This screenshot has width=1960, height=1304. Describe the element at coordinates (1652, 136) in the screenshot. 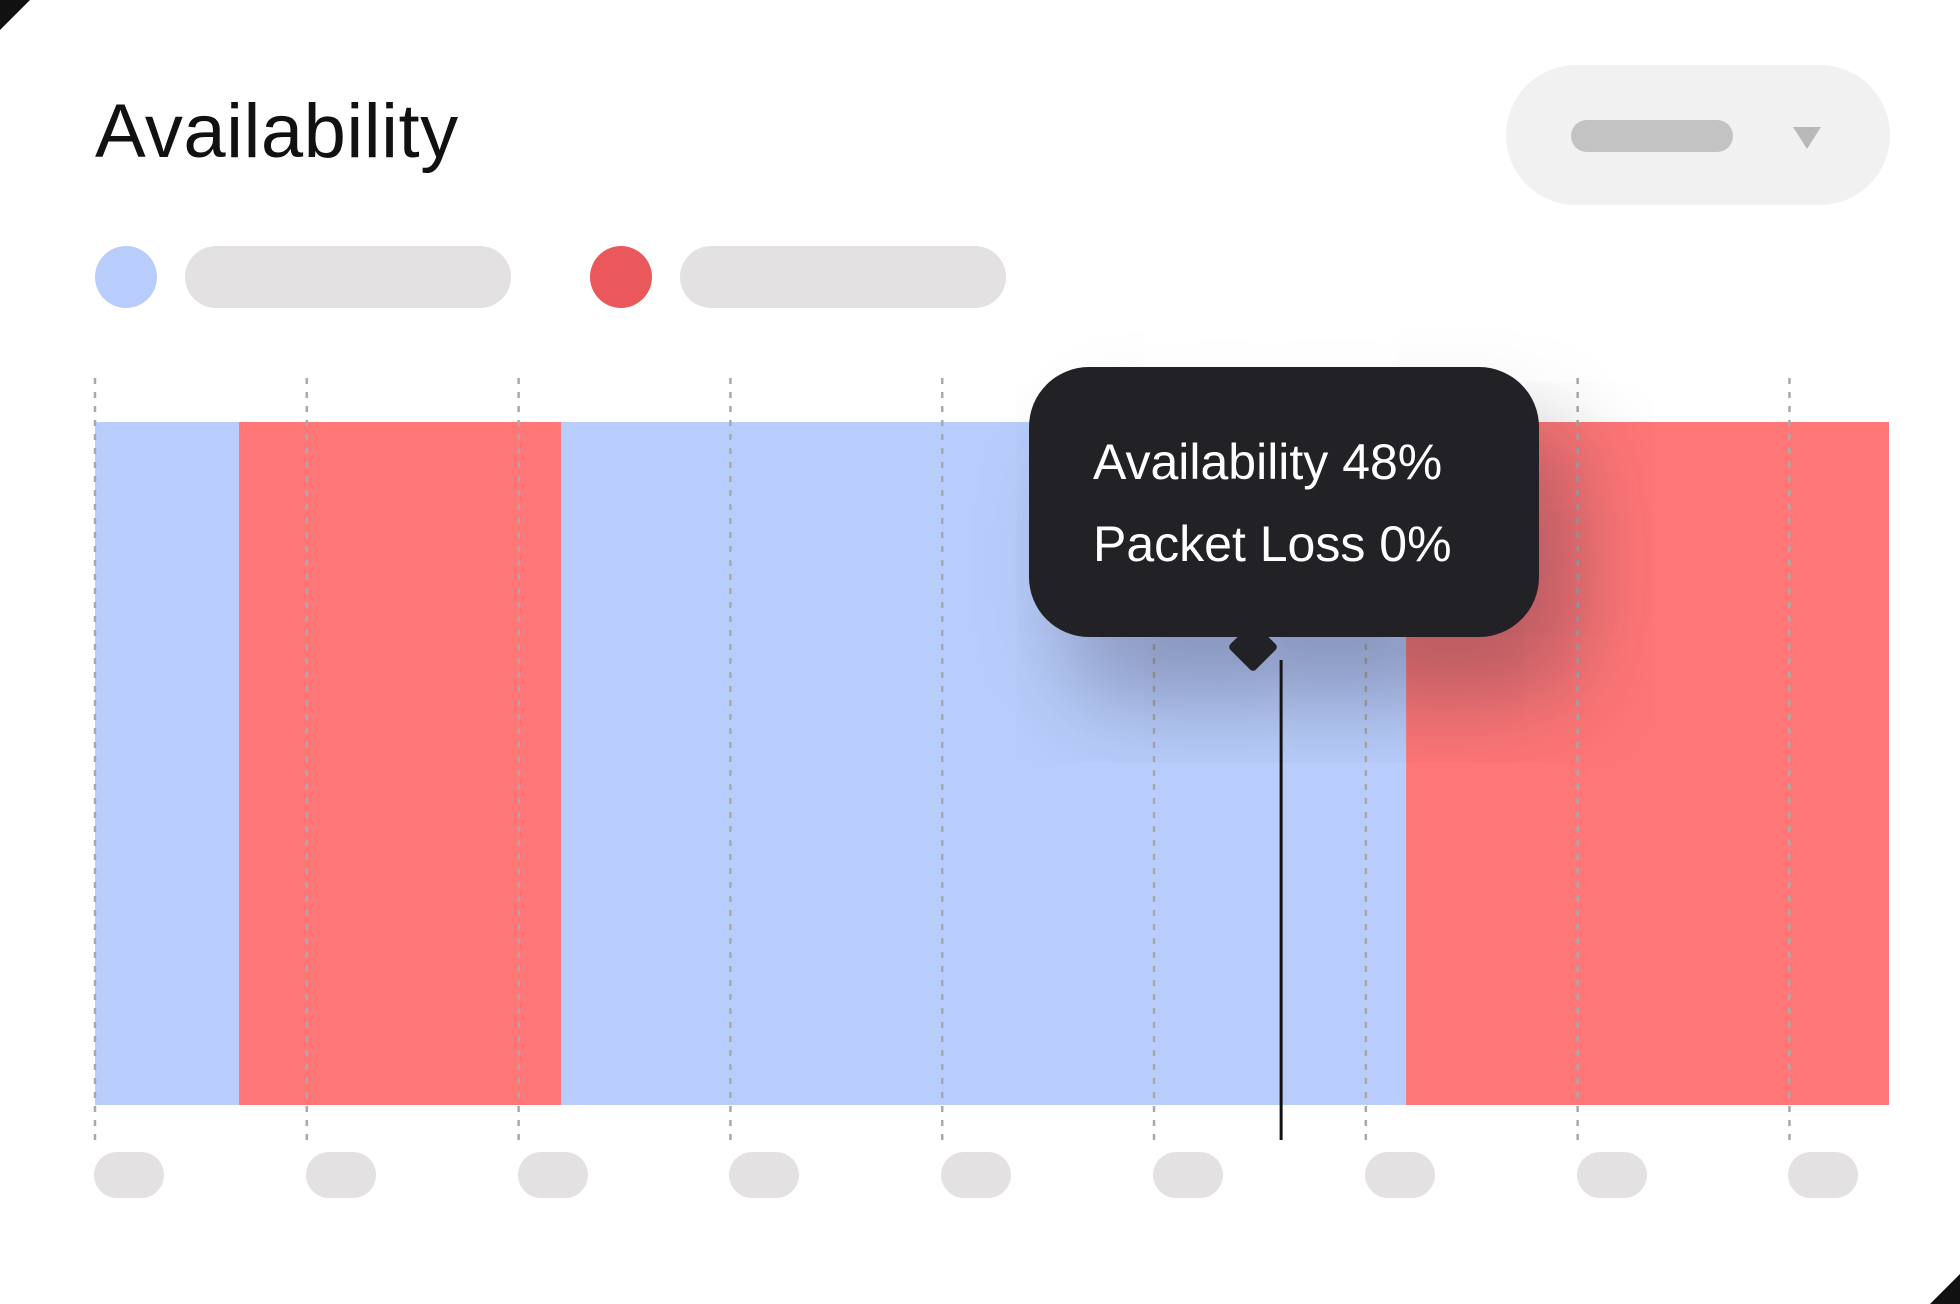

I see `dropdown-value-placeholder` at that location.